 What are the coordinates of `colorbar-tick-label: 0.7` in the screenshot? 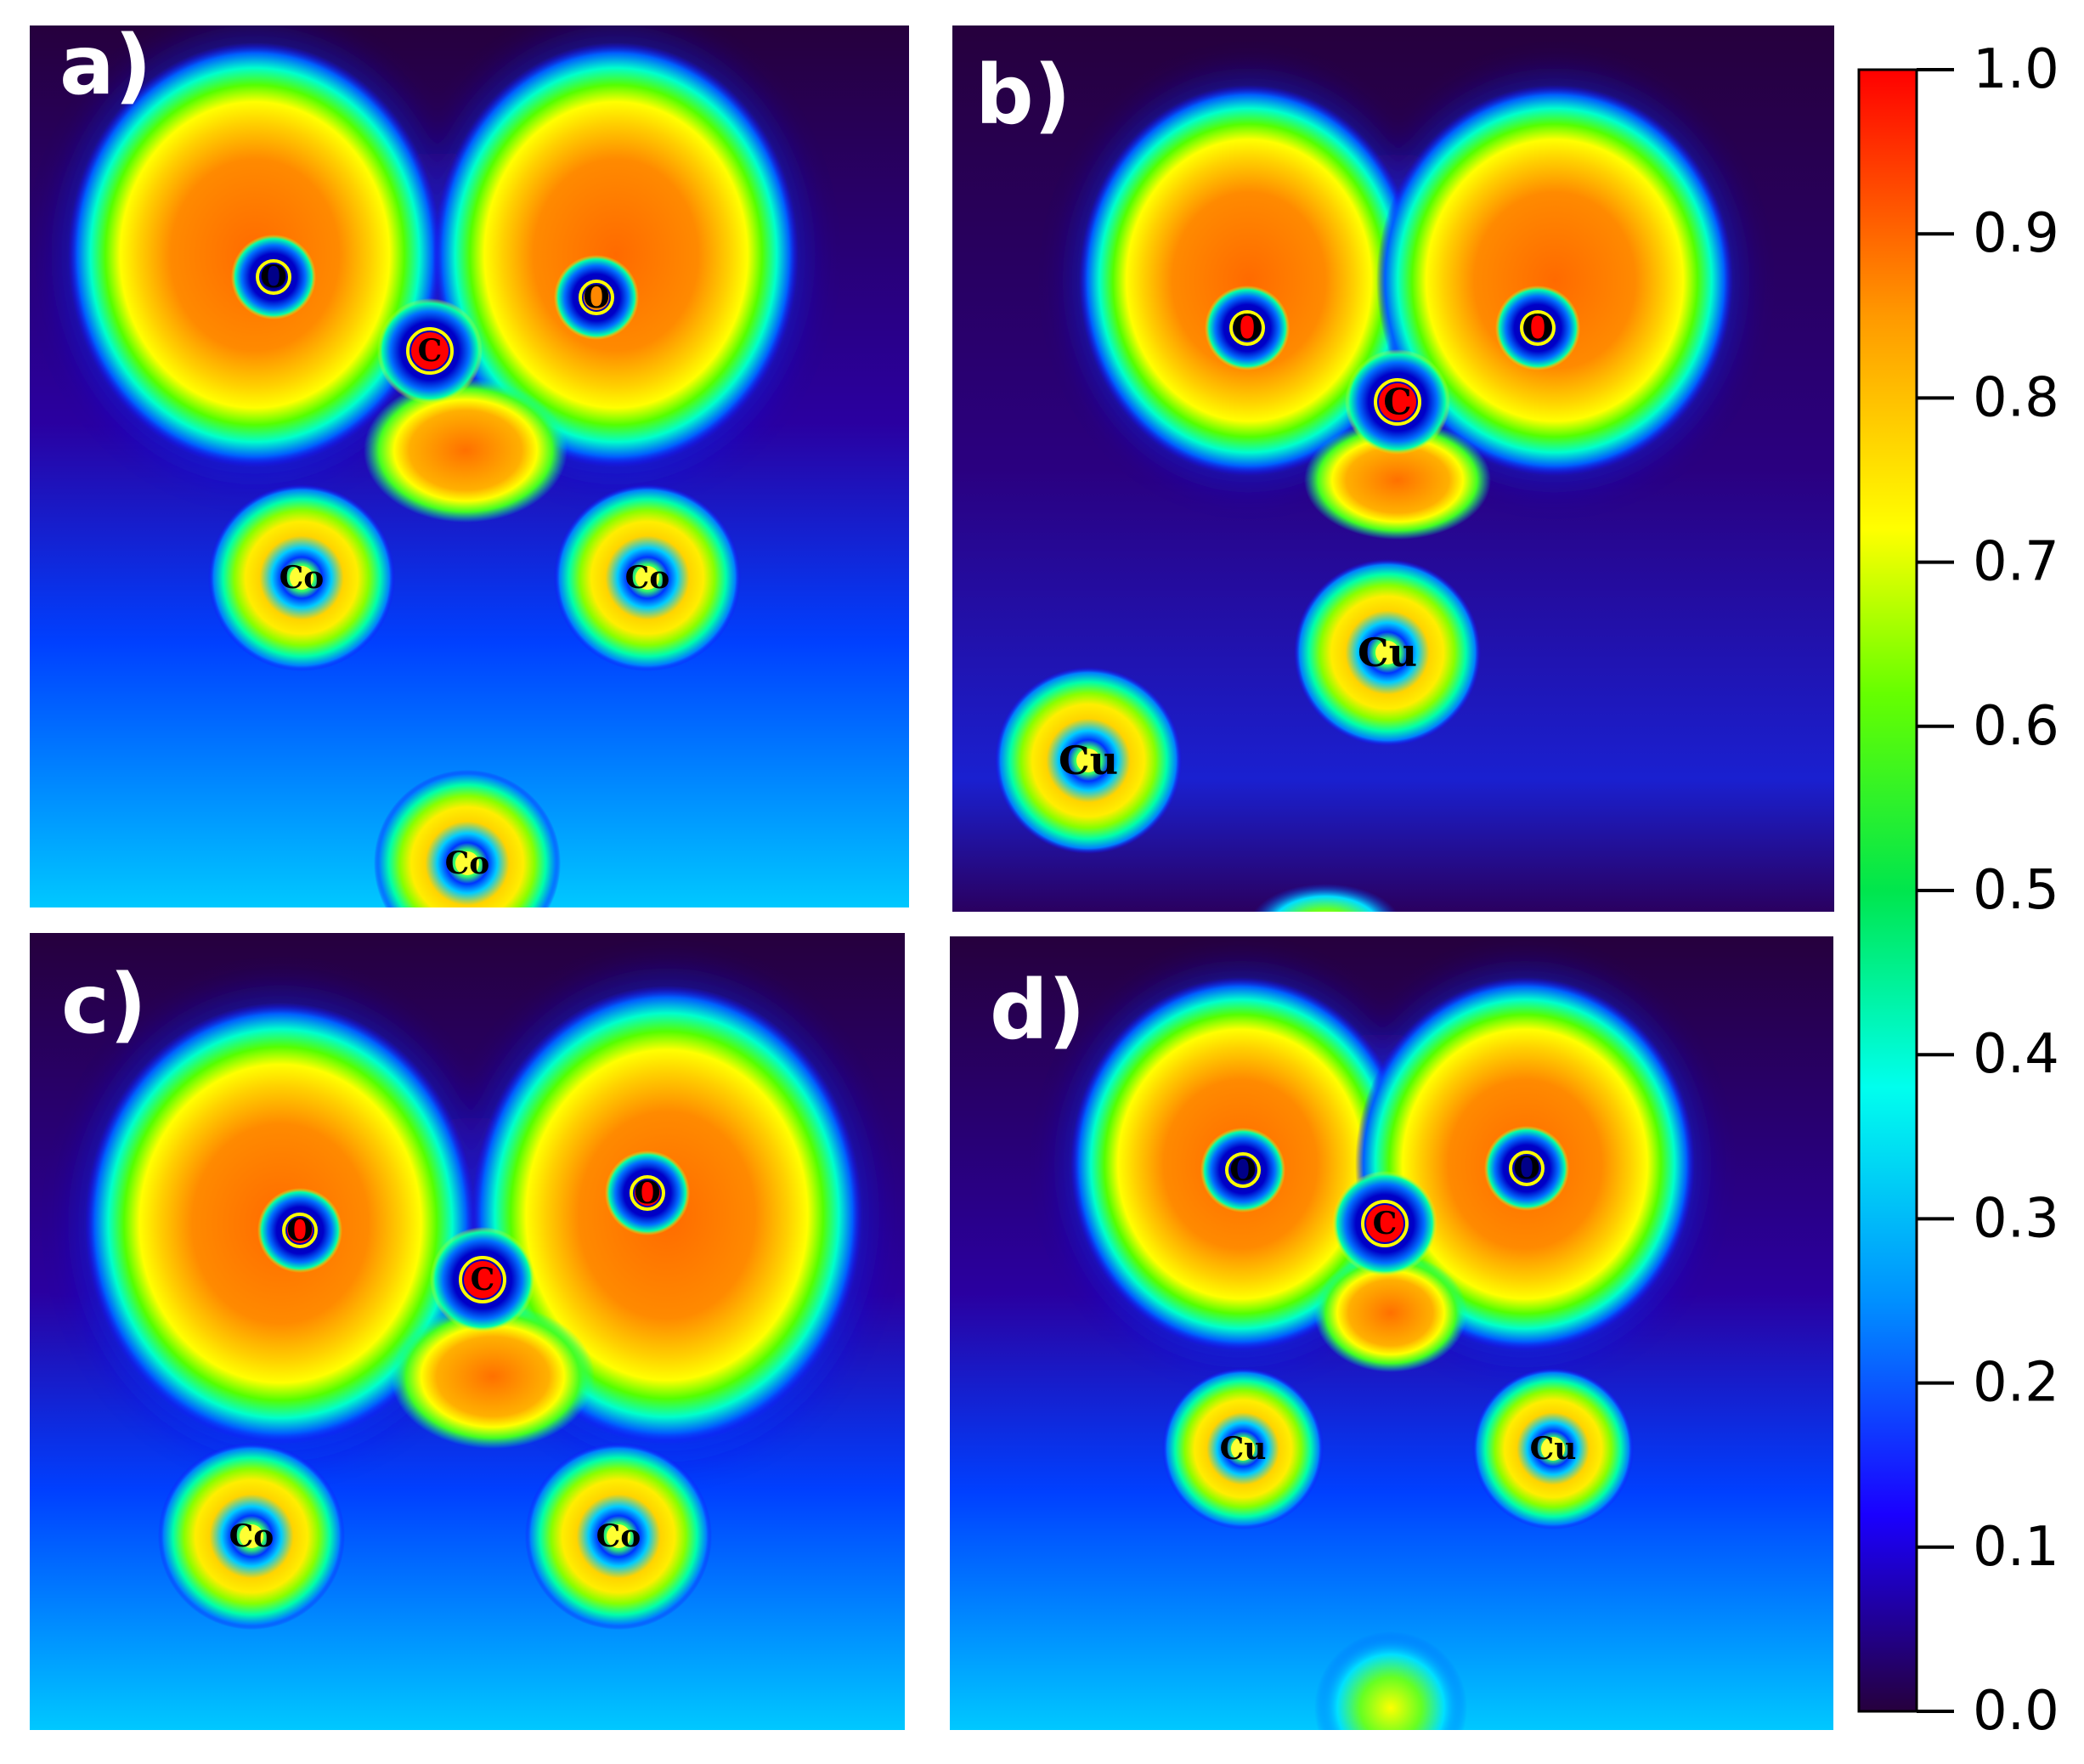 It's located at (2016, 562).